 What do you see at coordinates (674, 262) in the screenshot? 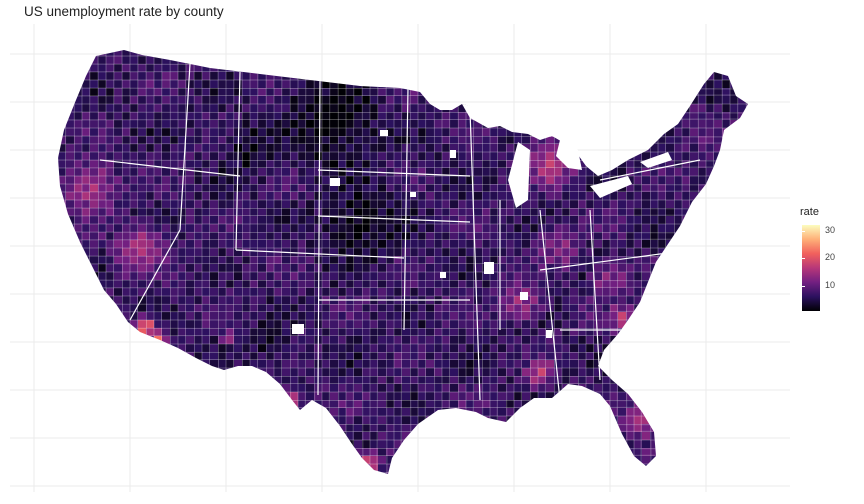
I see `county-border` at bounding box center [674, 262].